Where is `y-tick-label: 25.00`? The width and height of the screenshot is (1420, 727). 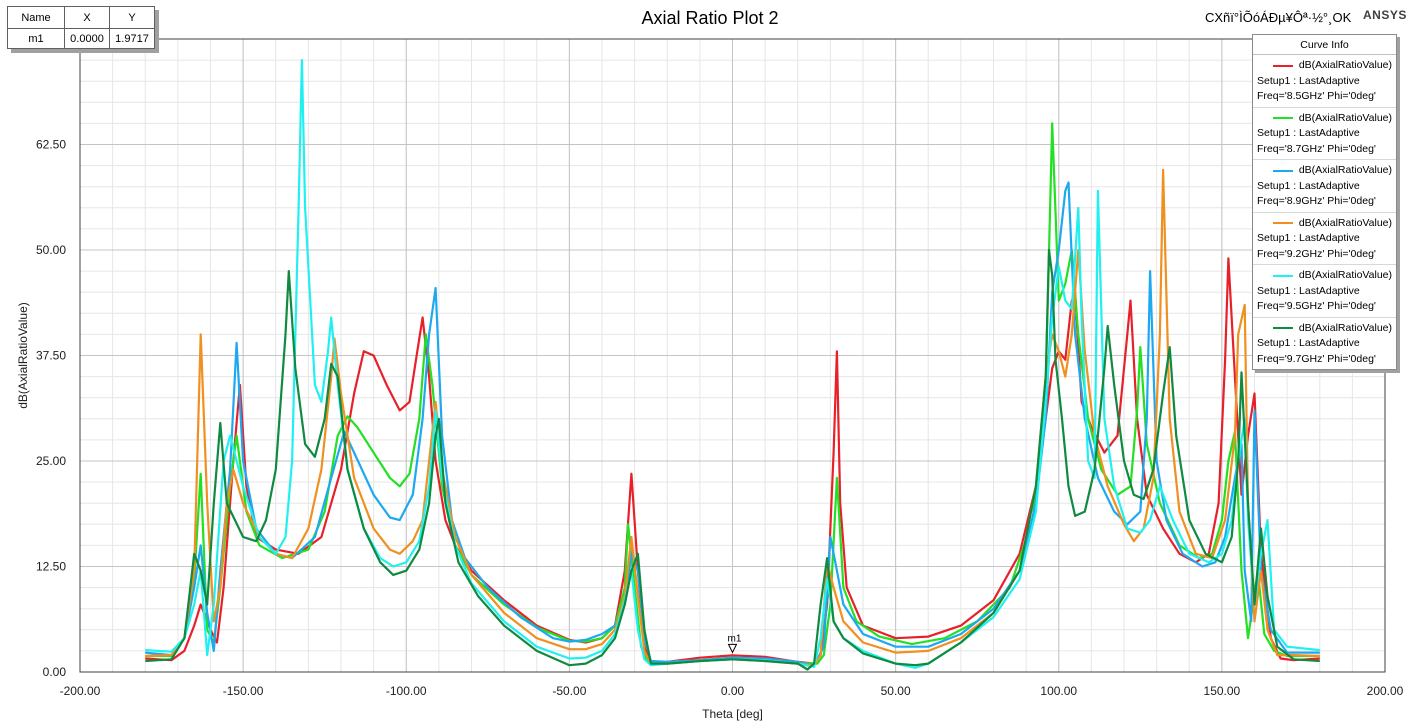
y-tick-label: 25.00 is located at coordinates (51, 461).